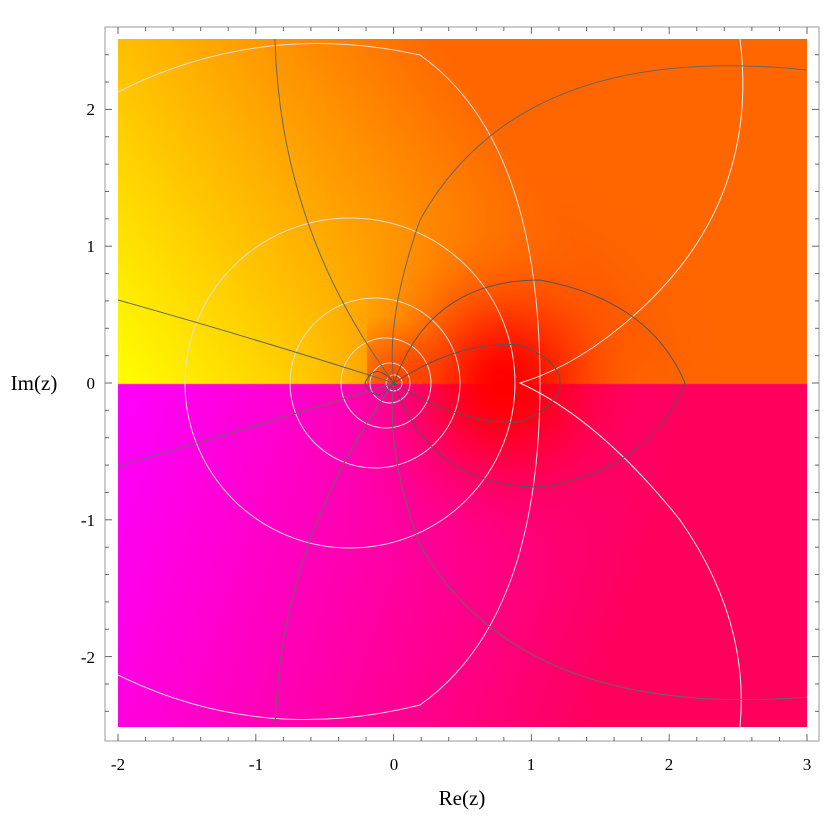 The height and width of the screenshot is (820, 839). What do you see at coordinates (88, 520) in the screenshot?
I see `y-tick-label: -1` at bounding box center [88, 520].